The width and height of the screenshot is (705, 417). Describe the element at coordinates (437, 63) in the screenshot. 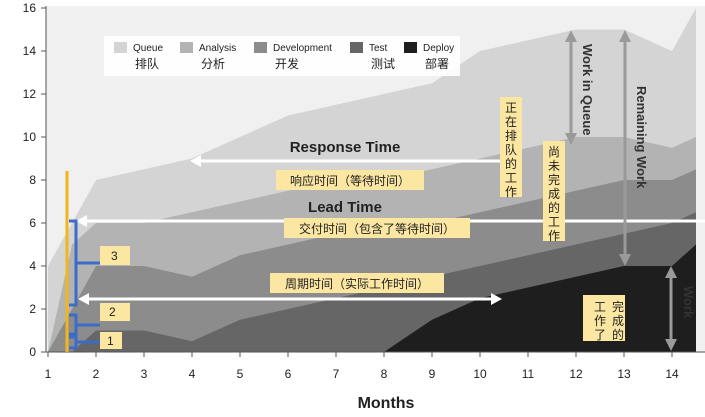

I see `legend-label-zh: 部署` at that location.